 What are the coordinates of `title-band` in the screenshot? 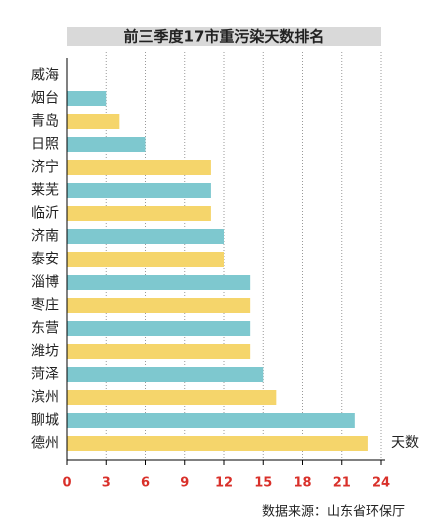 It's located at (224, 36).